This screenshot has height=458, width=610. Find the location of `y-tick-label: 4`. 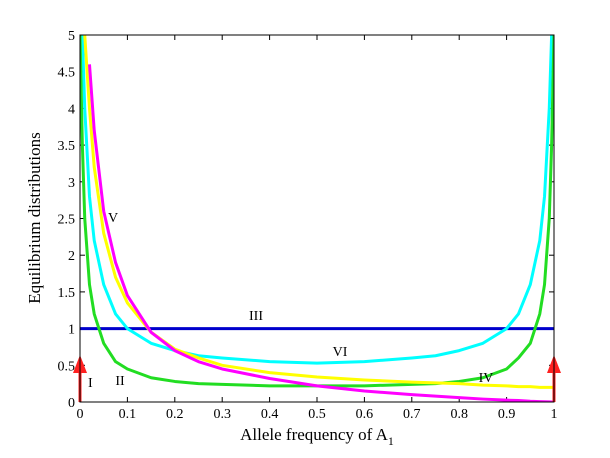

y-tick-label: 4 is located at coordinates (71, 109).